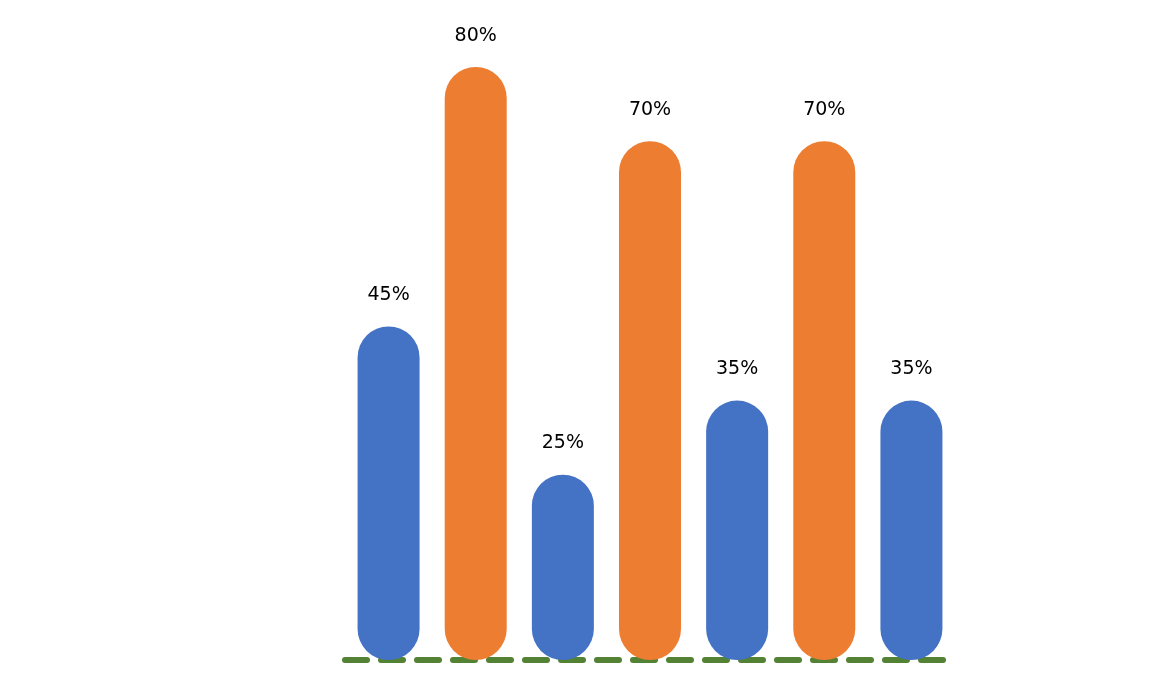 The height and width of the screenshot is (676, 1175). What do you see at coordinates (388, 292) in the screenshot?
I see `data-label: 45%` at bounding box center [388, 292].